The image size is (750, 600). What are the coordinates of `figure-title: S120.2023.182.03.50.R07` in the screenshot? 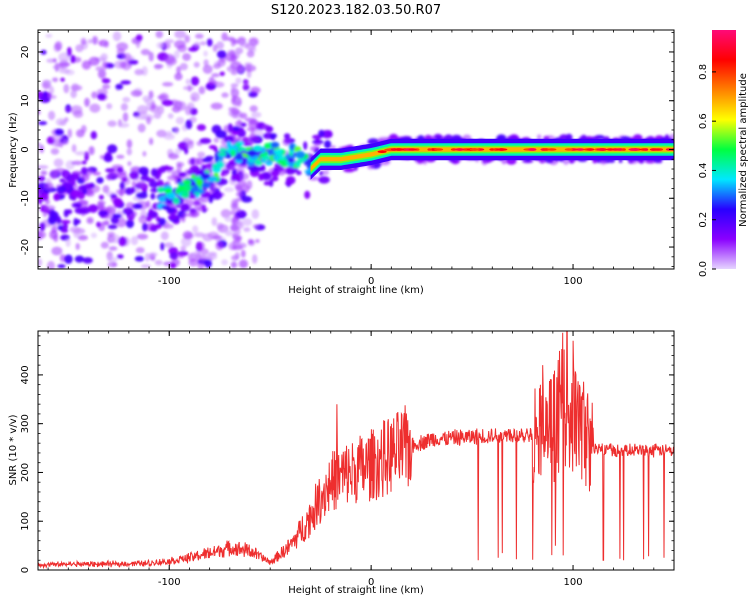 It's located at (356, 10).